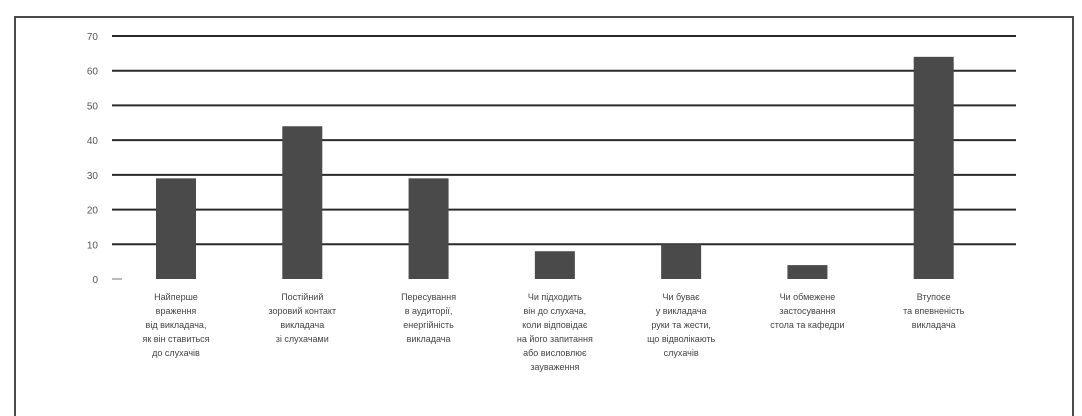 The image size is (1082, 416). I want to click on y-tick-label: 40, so click(93, 141).